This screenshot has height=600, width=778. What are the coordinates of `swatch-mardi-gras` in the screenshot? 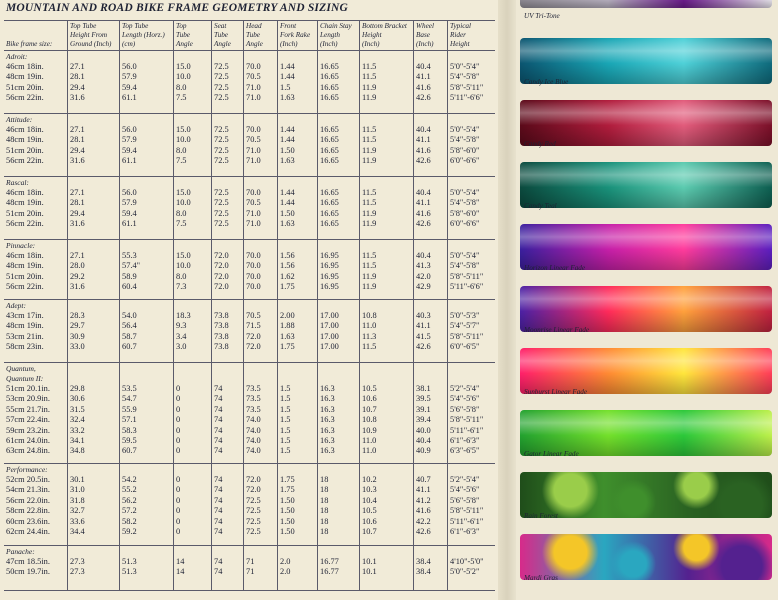 It's located at (646, 557).